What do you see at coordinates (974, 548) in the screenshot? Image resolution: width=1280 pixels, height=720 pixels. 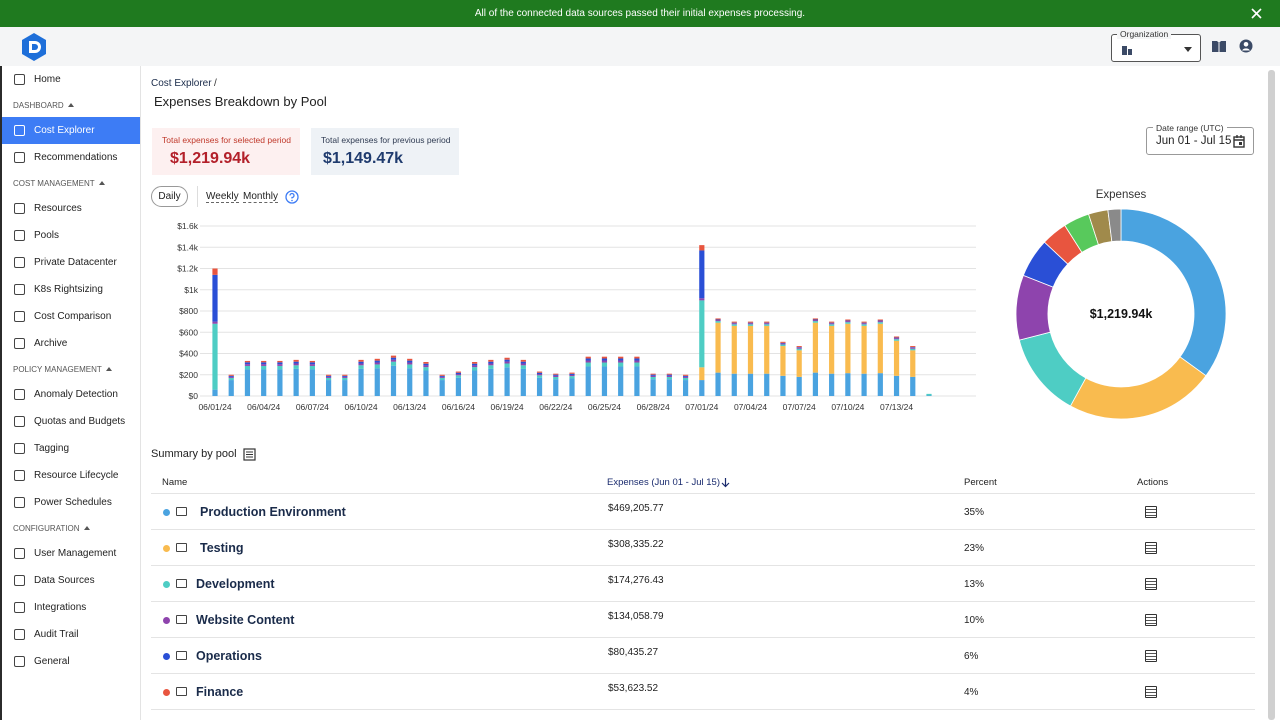 I see `percent: 23%` at bounding box center [974, 548].